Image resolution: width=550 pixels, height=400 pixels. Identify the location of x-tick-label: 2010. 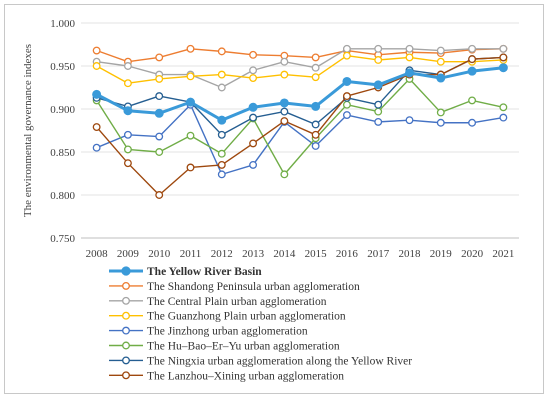
(159, 254).